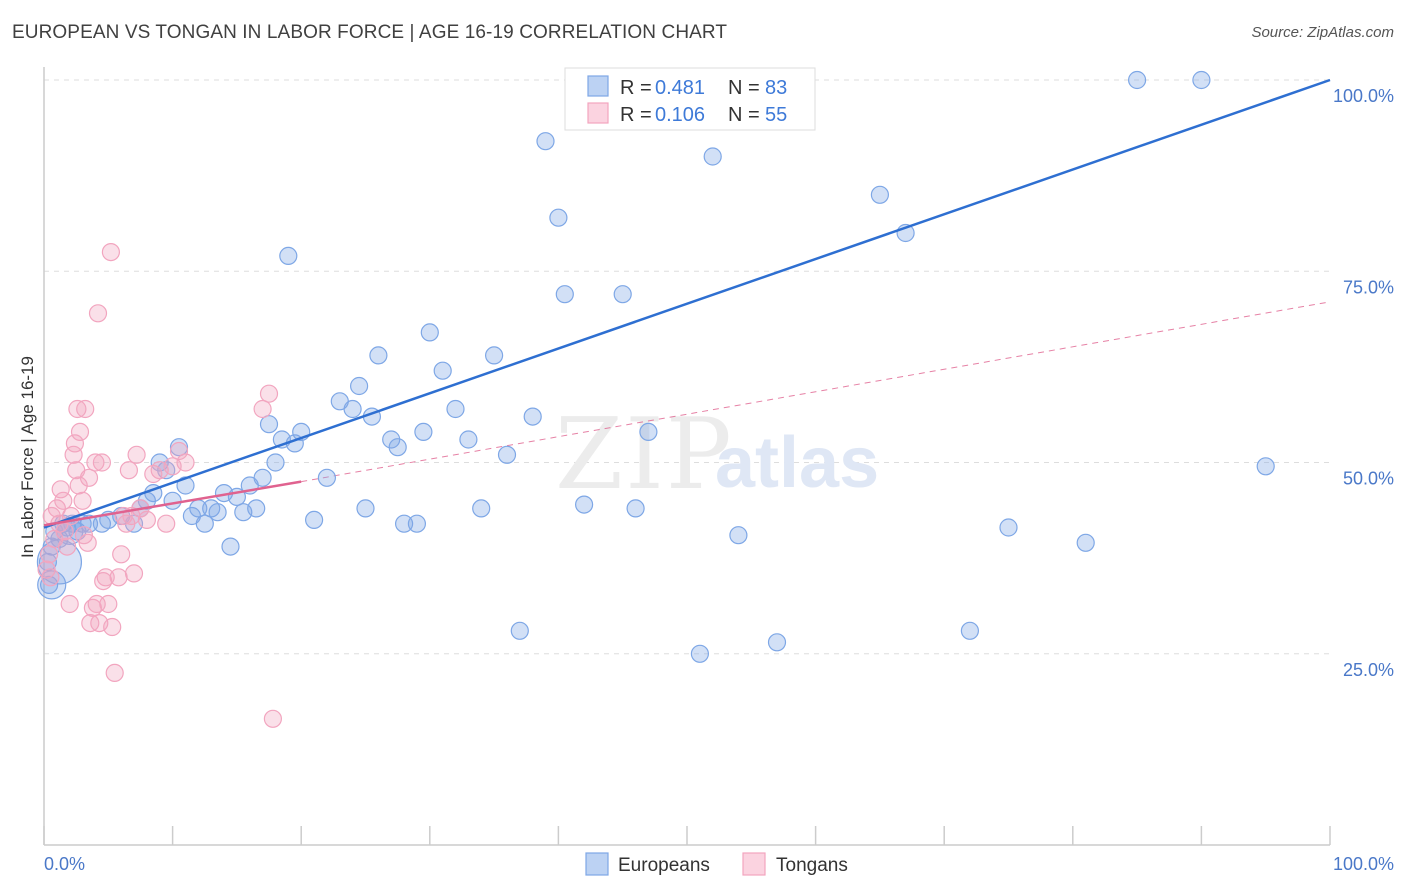  Describe the element at coordinates (754, 864) in the screenshot. I see `legend-bottom-tongans-swatch` at that location.